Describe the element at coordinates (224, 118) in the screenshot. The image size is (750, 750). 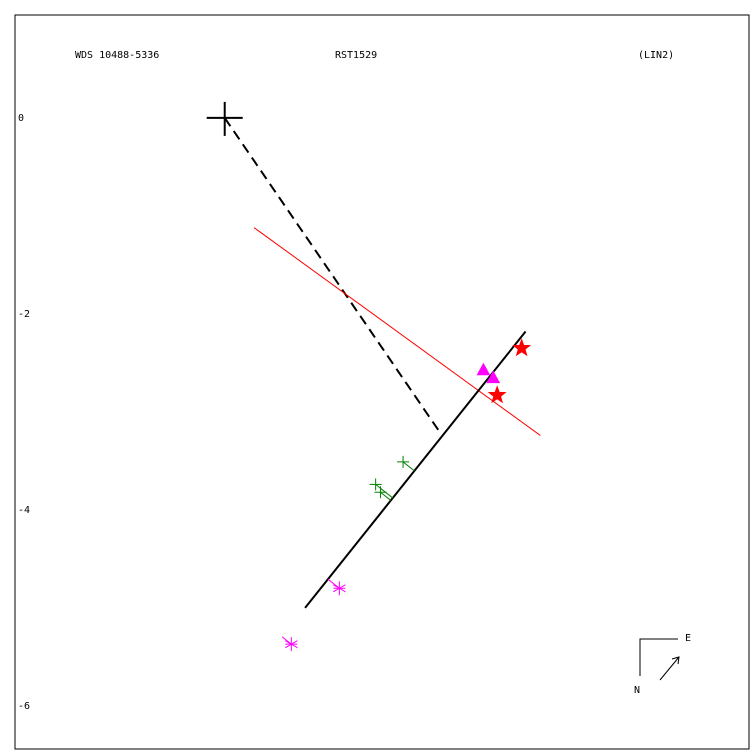
I see `primary-star` at that location.